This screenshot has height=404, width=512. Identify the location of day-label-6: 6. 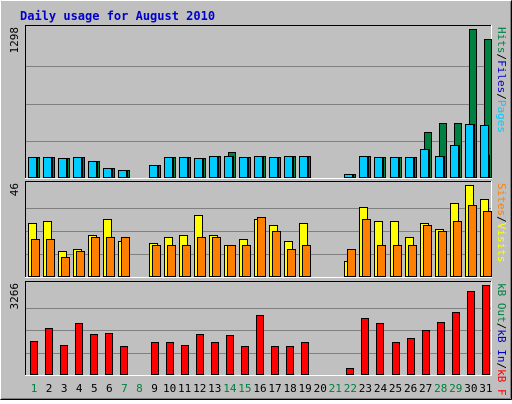
(109, 388).